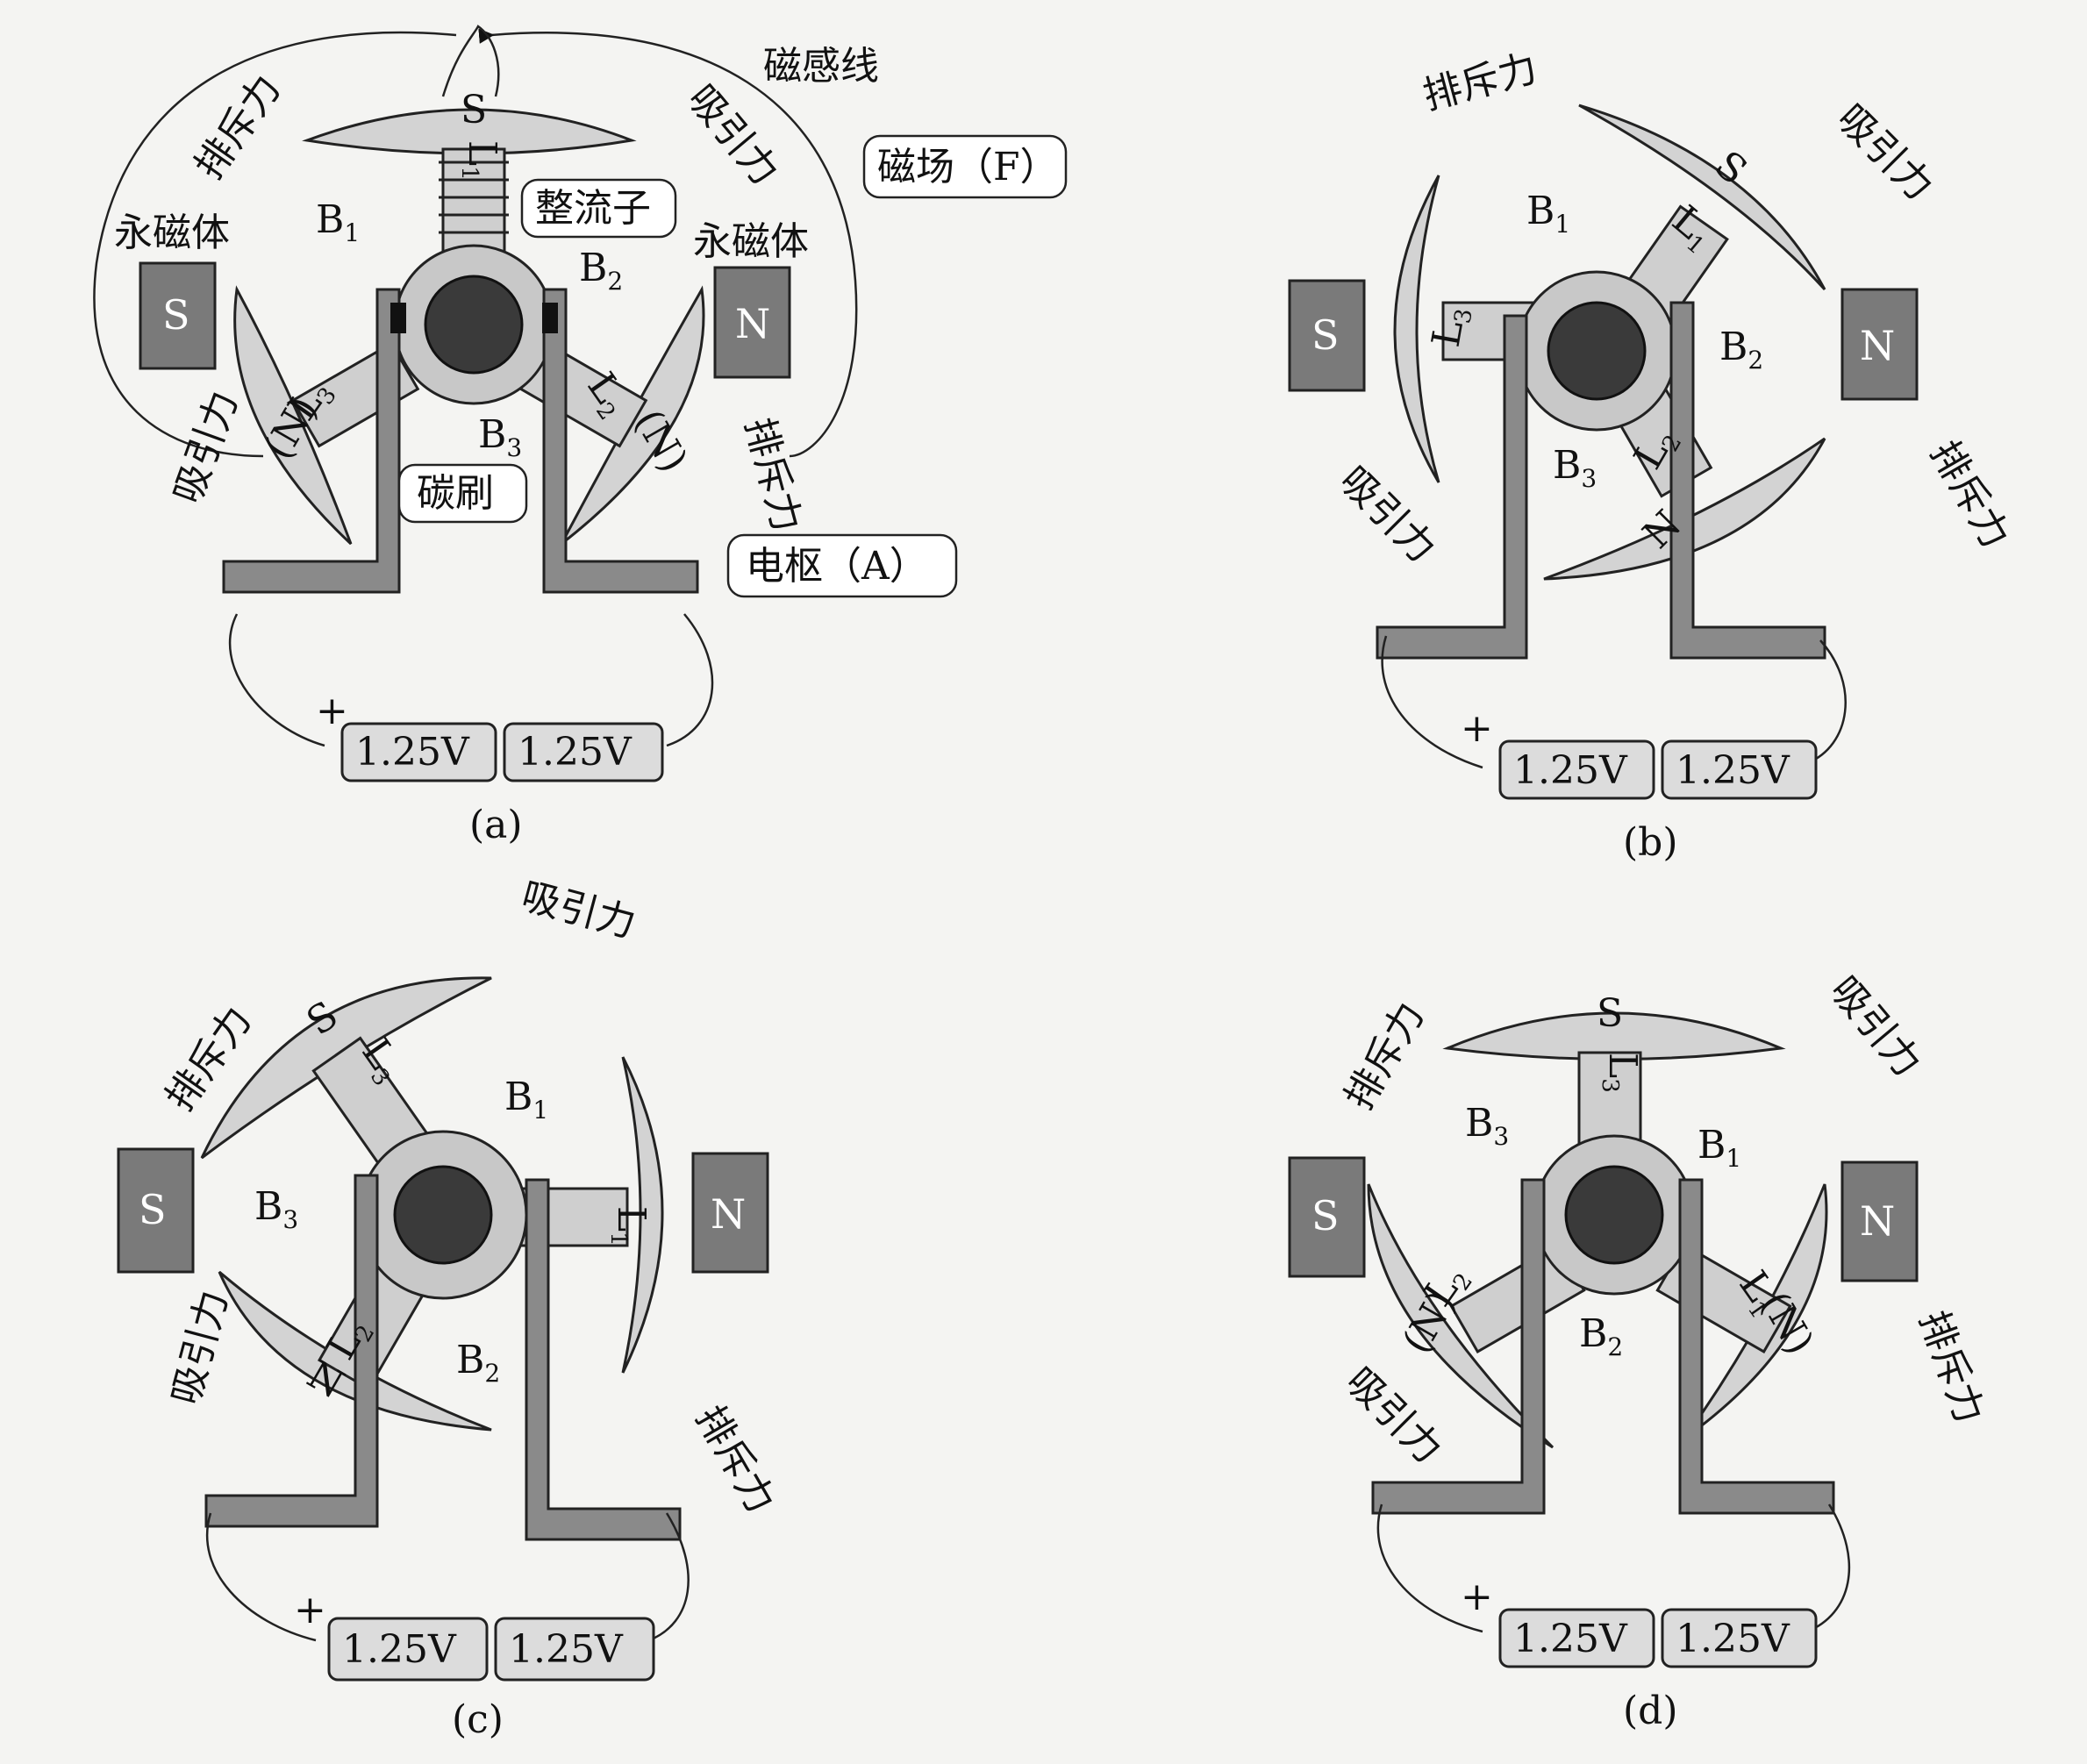 This screenshot has height=1764, width=2087. Describe the element at coordinates (346, 1068) in the screenshot. I see `c-top-left-shoe` at that location.